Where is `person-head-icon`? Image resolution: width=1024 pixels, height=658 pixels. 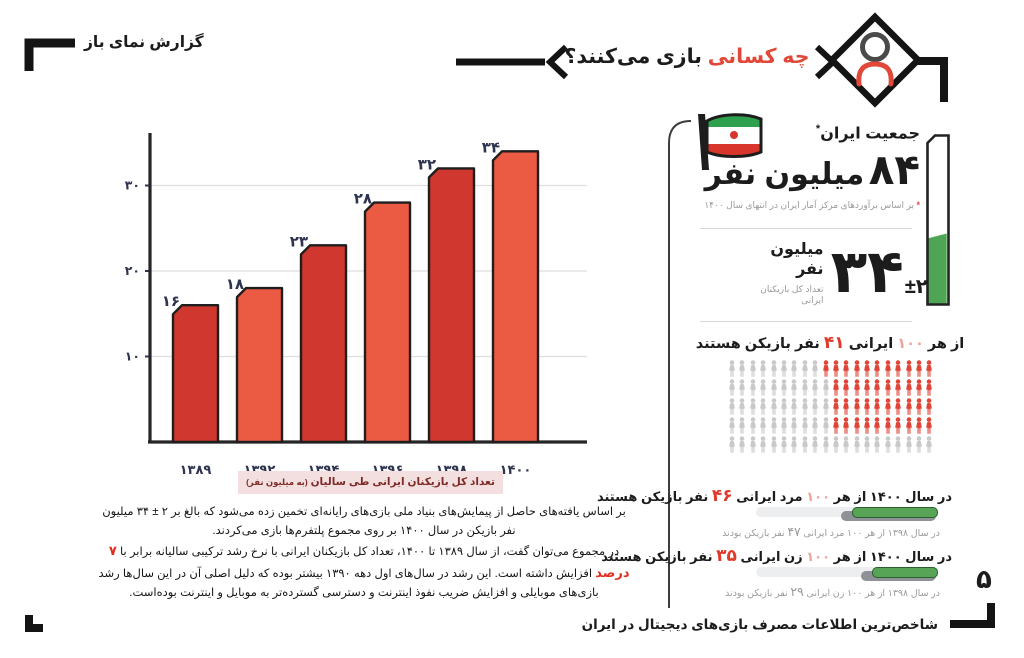
person-head-icon is located at coordinates (875, 47).